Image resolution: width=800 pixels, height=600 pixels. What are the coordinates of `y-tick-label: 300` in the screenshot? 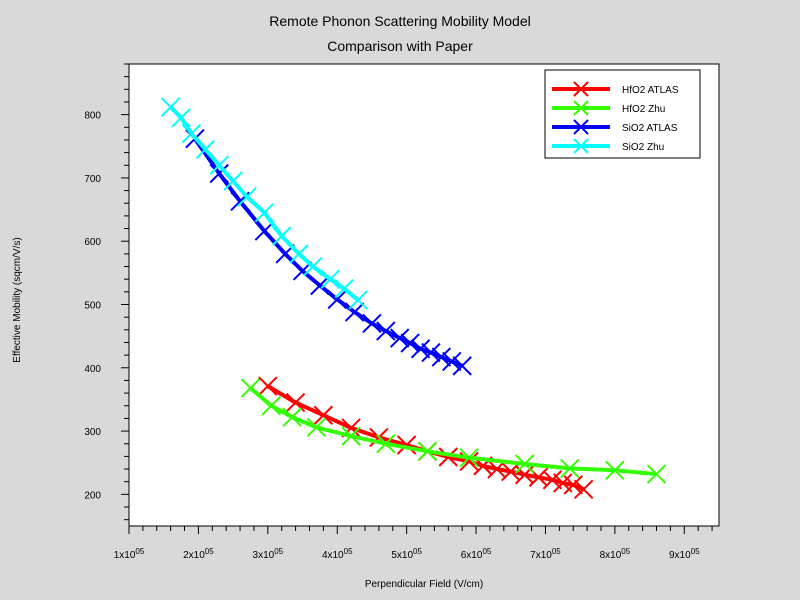 It's located at (92, 432).